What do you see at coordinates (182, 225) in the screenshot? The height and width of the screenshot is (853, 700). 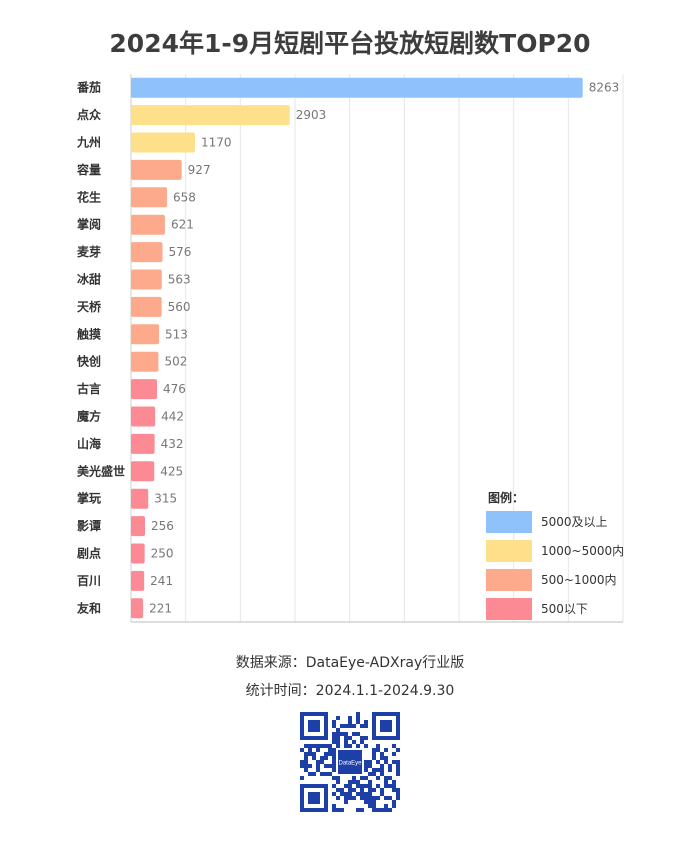 I see `value-label: 621` at bounding box center [182, 225].